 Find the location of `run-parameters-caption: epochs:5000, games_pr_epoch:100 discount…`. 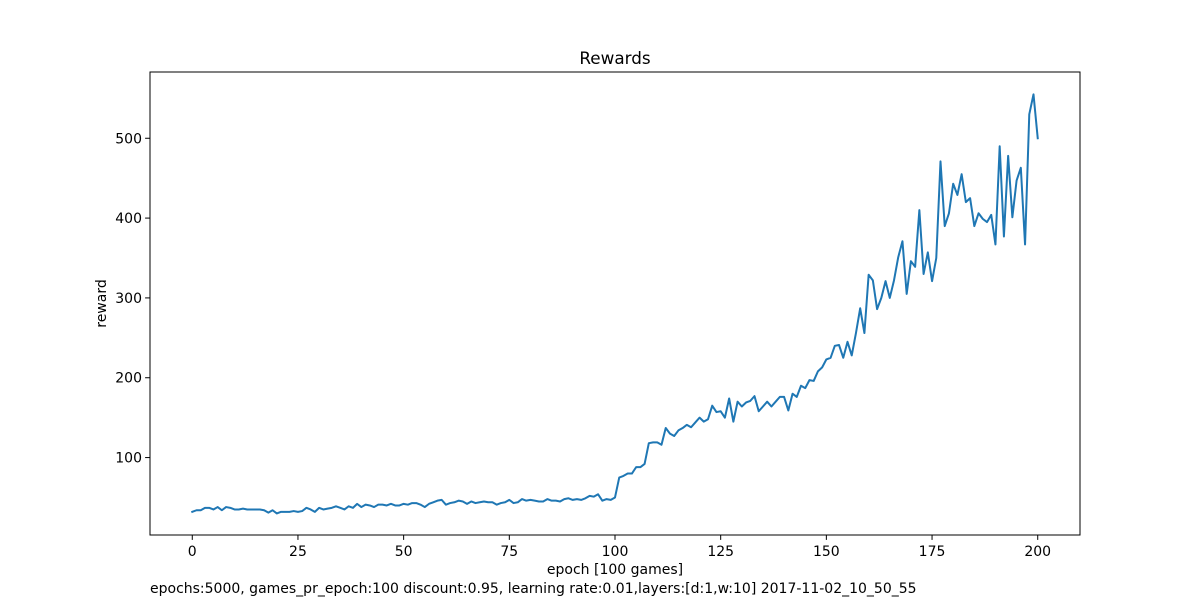

run-parameters-caption: epochs:5000, games_pr_epoch:100 discount… is located at coordinates (533, 589).